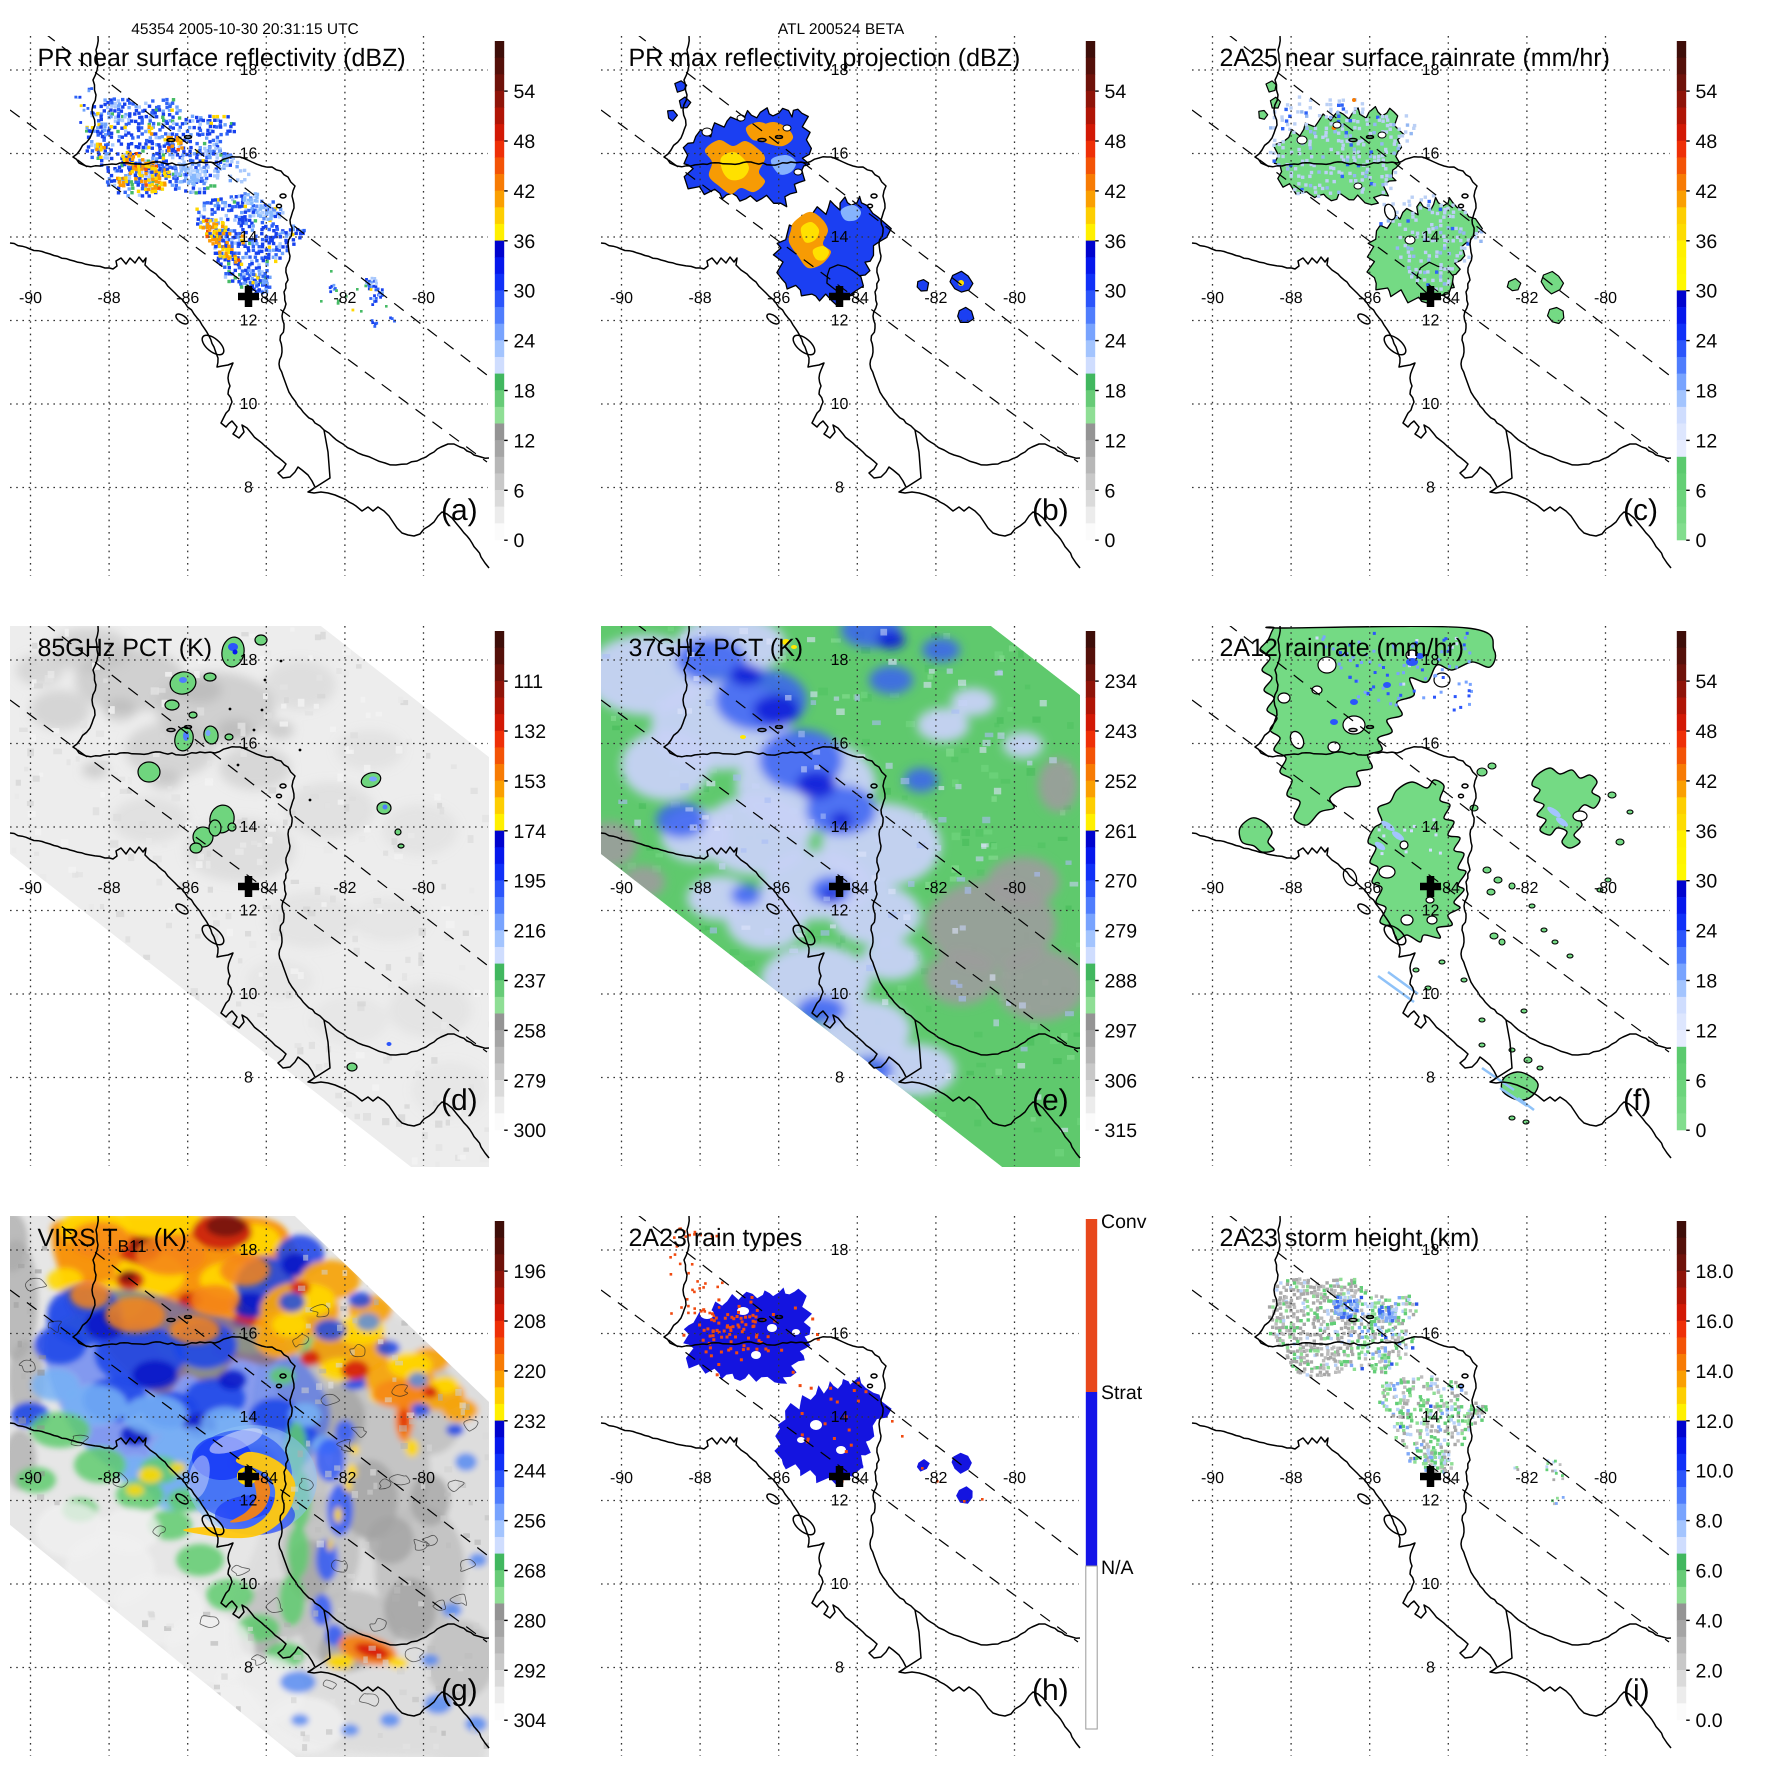  Describe the element at coordinates (1709, 1671) in the screenshot. I see `svg-text: 2.0` at that location.